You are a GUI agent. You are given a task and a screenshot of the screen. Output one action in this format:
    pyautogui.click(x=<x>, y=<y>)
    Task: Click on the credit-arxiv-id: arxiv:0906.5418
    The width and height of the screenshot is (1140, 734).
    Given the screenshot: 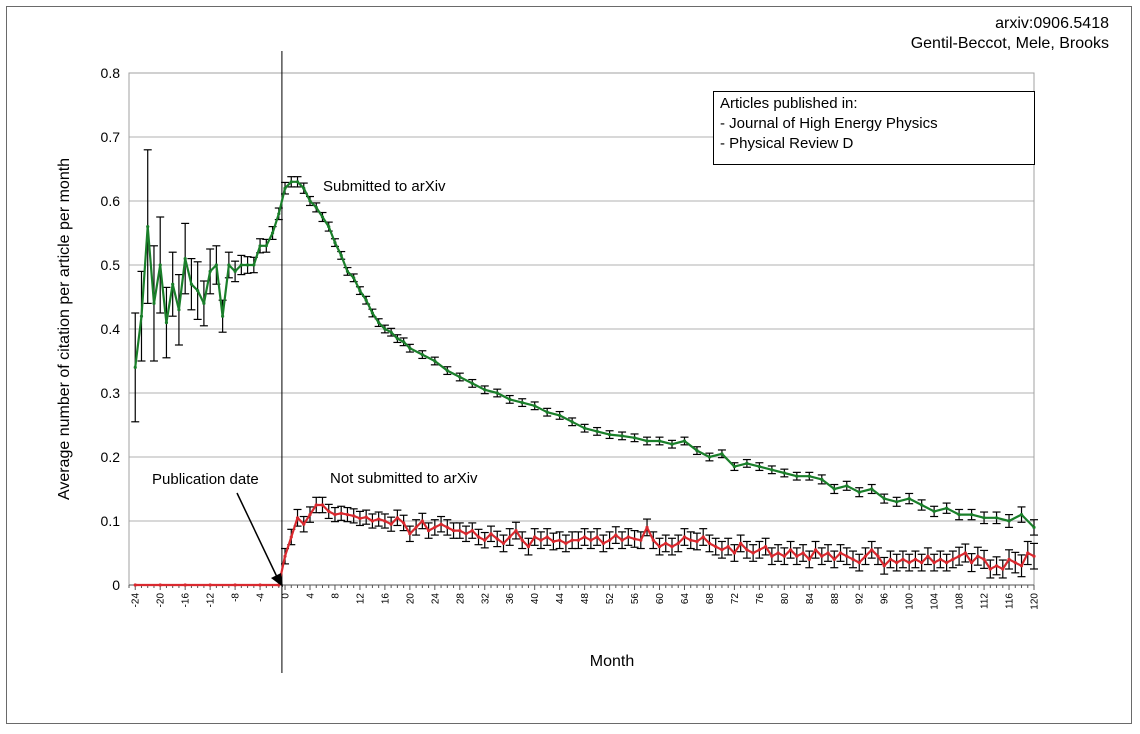 What is the action you would take?
    pyautogui.click(x=1052, y=23)
    